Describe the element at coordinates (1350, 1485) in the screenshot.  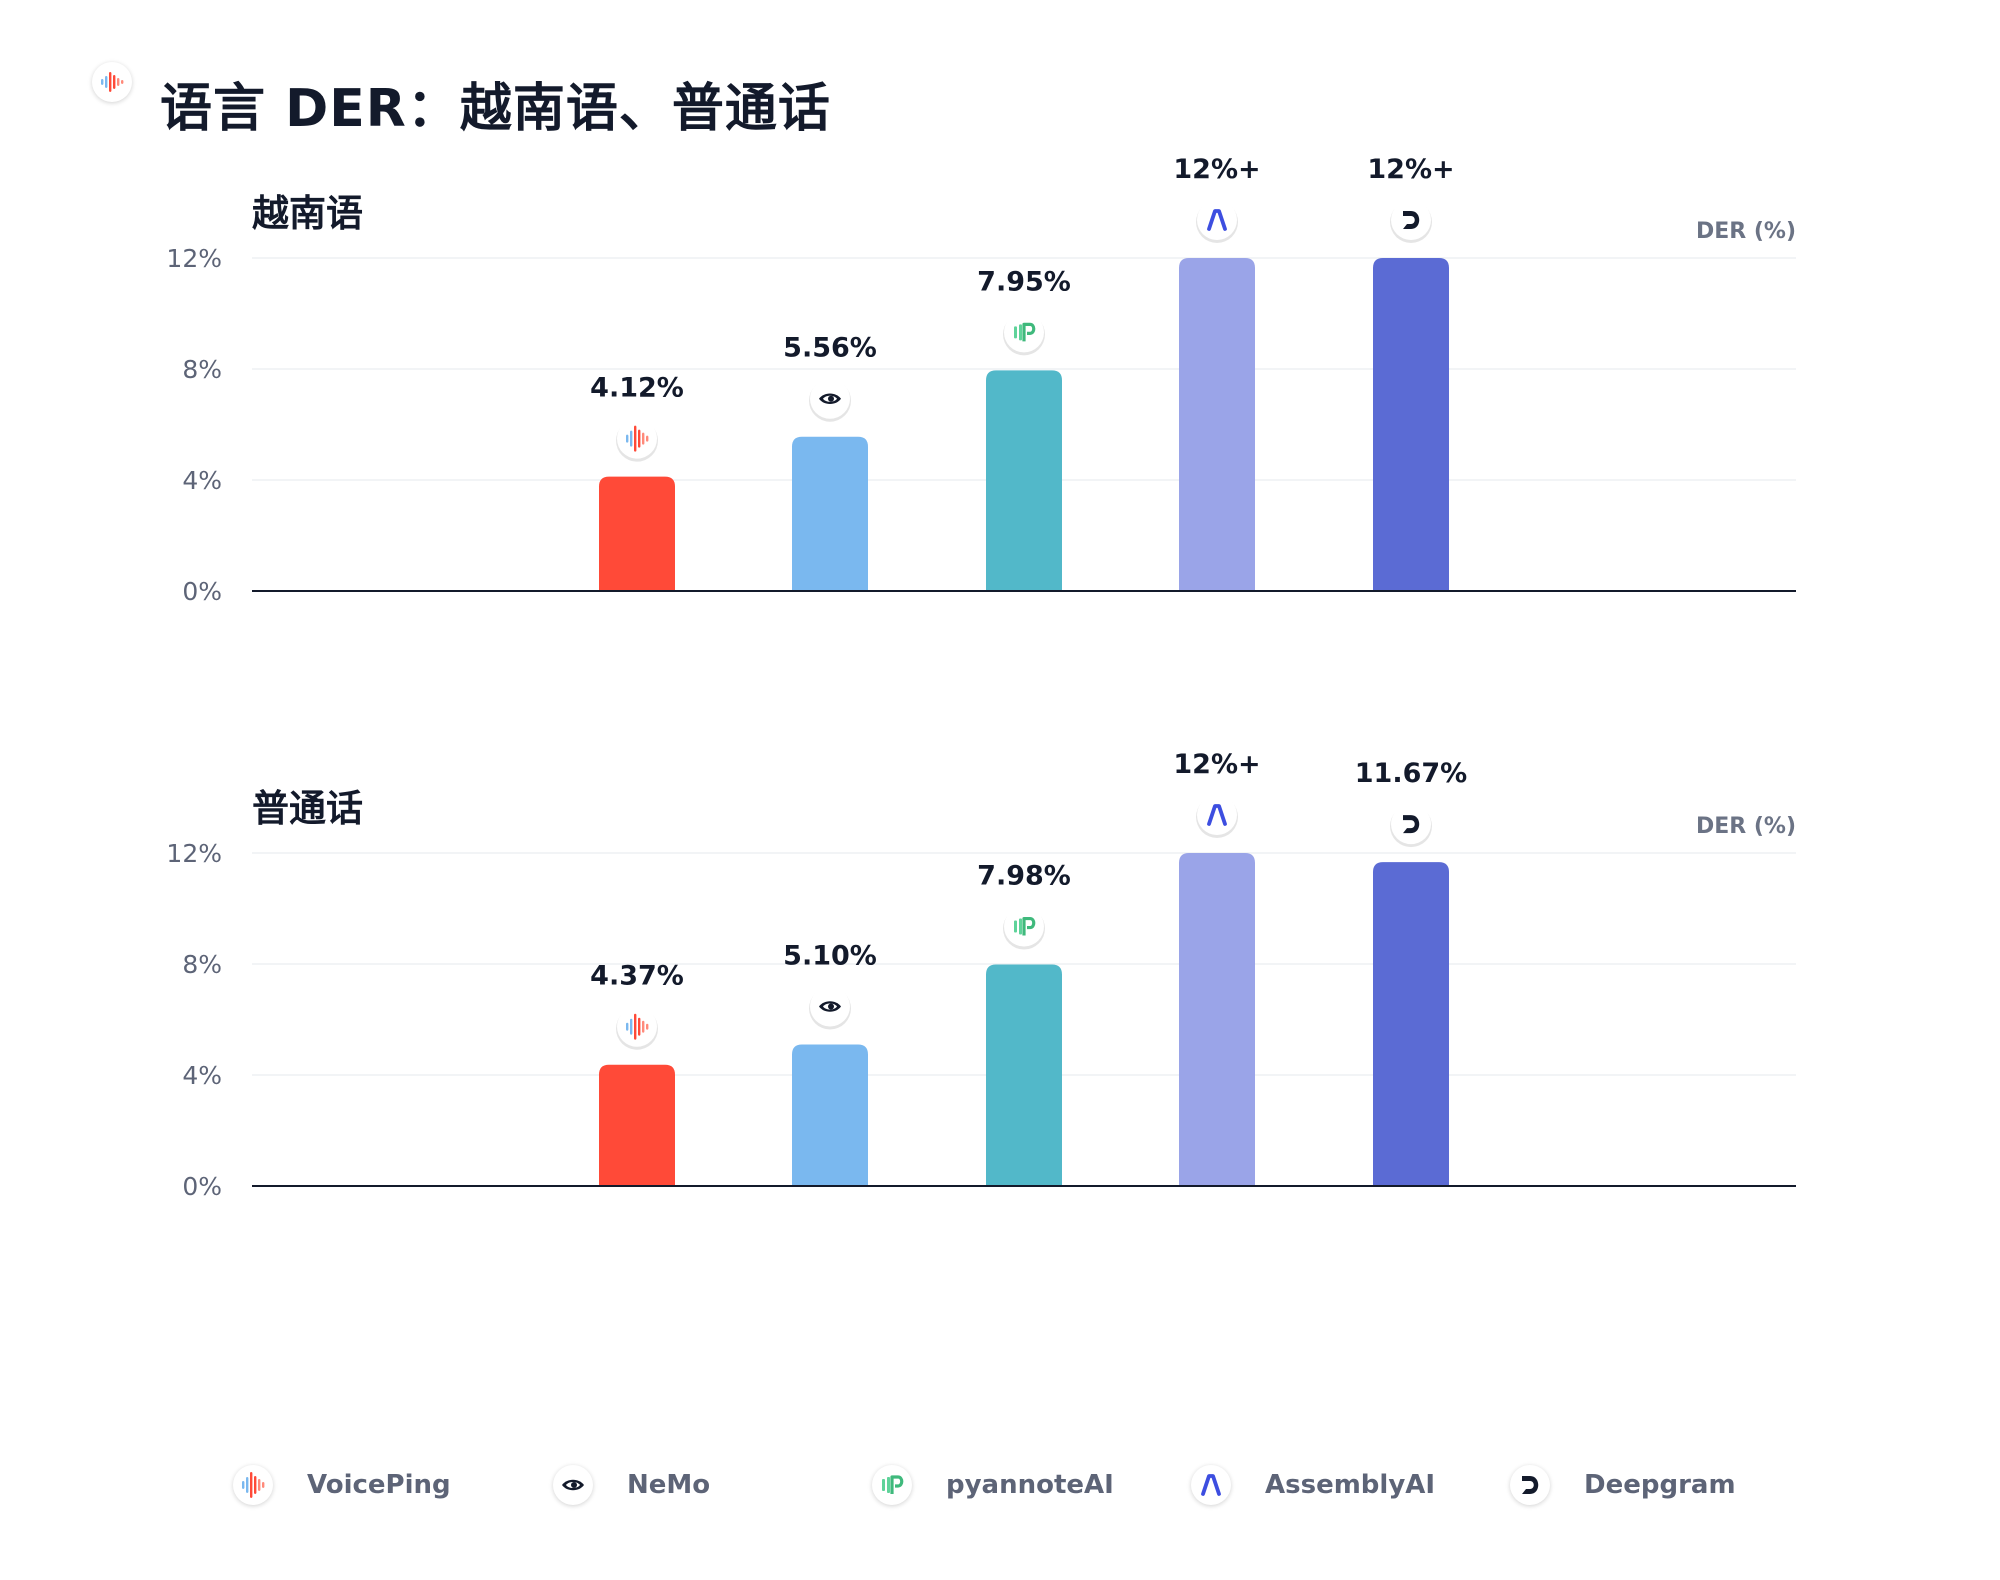
I see `legend-label: AssemblyAI` at that location.